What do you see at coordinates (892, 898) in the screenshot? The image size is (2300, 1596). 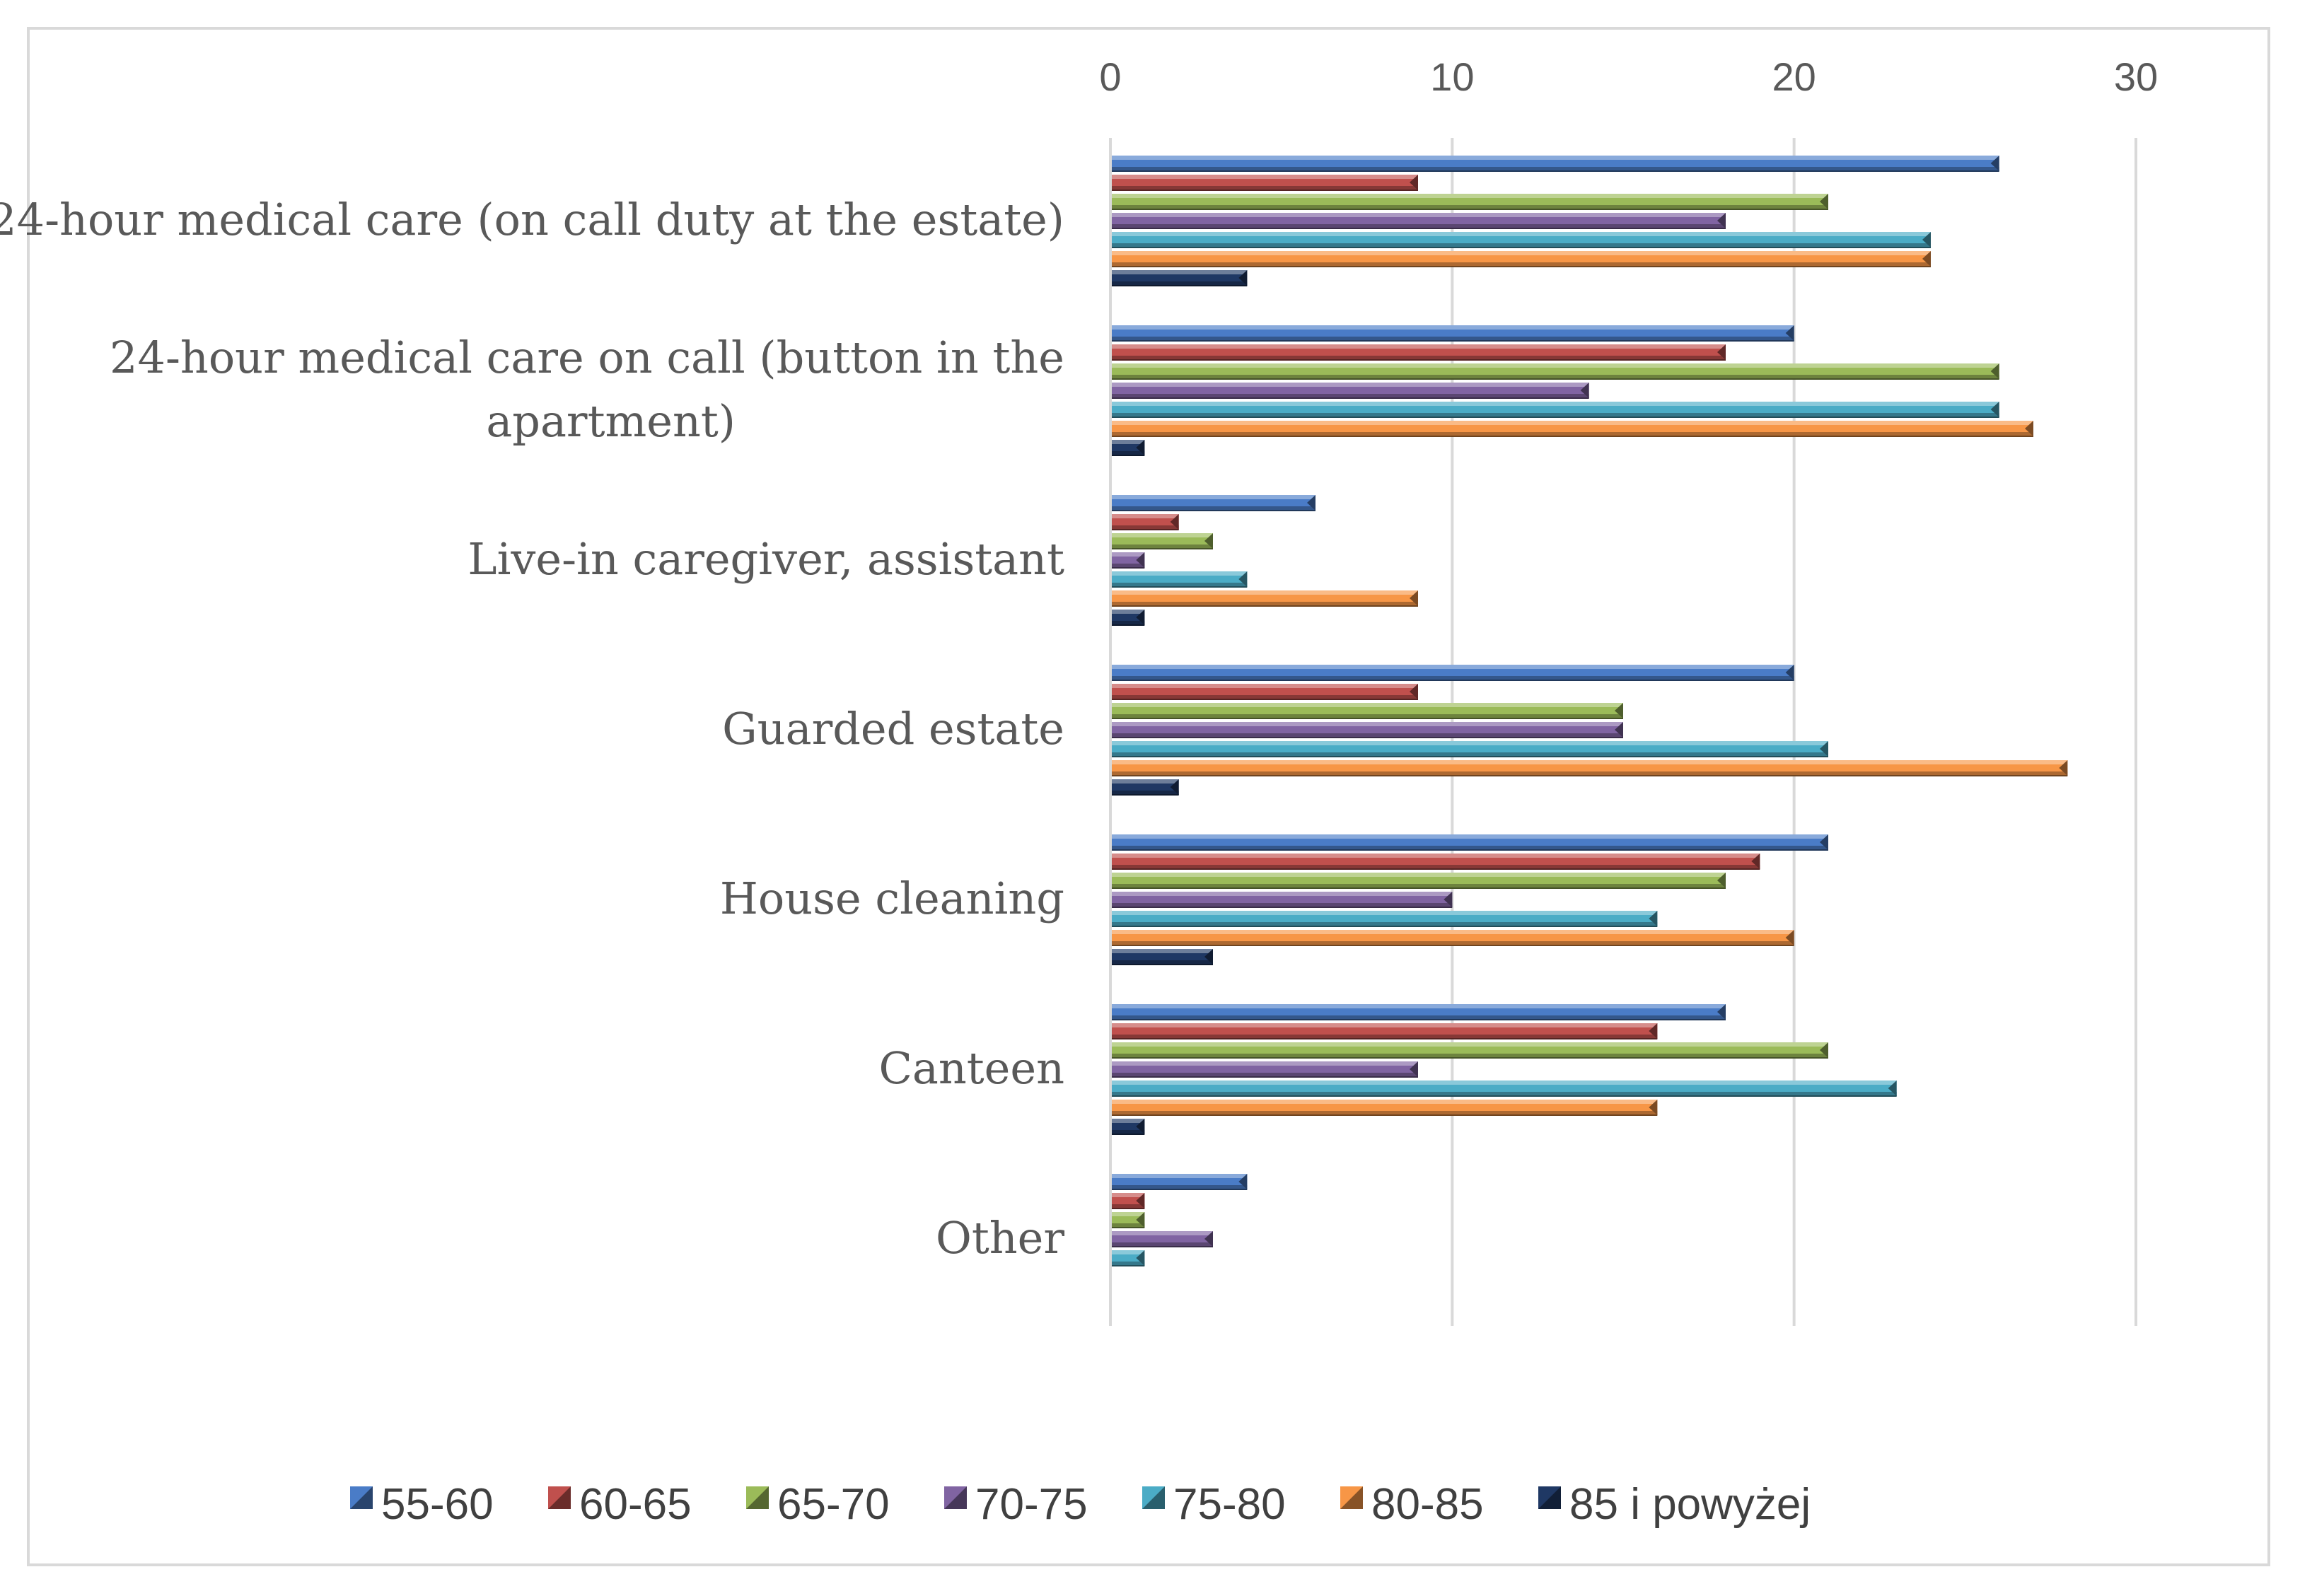 I see `category-label-5: House cleaning` at bounding box center [892, 898].